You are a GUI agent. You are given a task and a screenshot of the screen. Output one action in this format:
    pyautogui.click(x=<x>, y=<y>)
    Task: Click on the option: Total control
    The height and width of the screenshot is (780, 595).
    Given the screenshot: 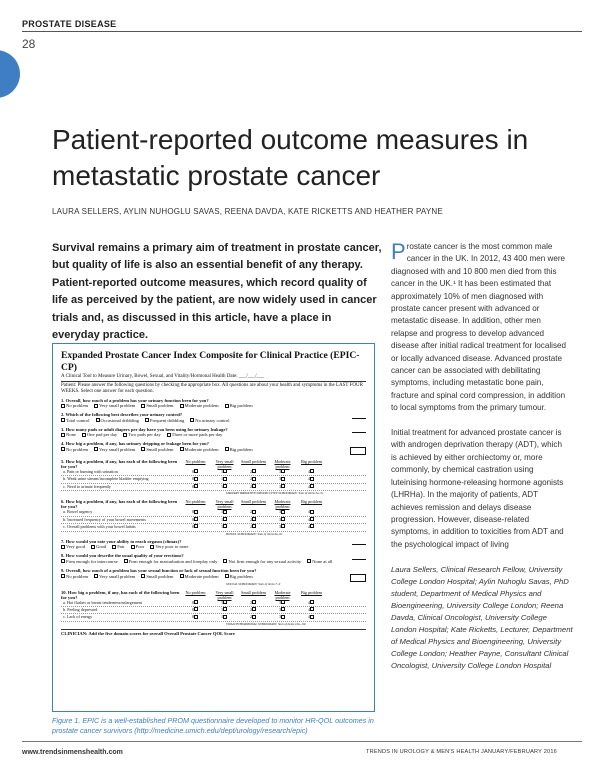 What is the action you would take?
    pyautogui.click(x=75, y=421)
    